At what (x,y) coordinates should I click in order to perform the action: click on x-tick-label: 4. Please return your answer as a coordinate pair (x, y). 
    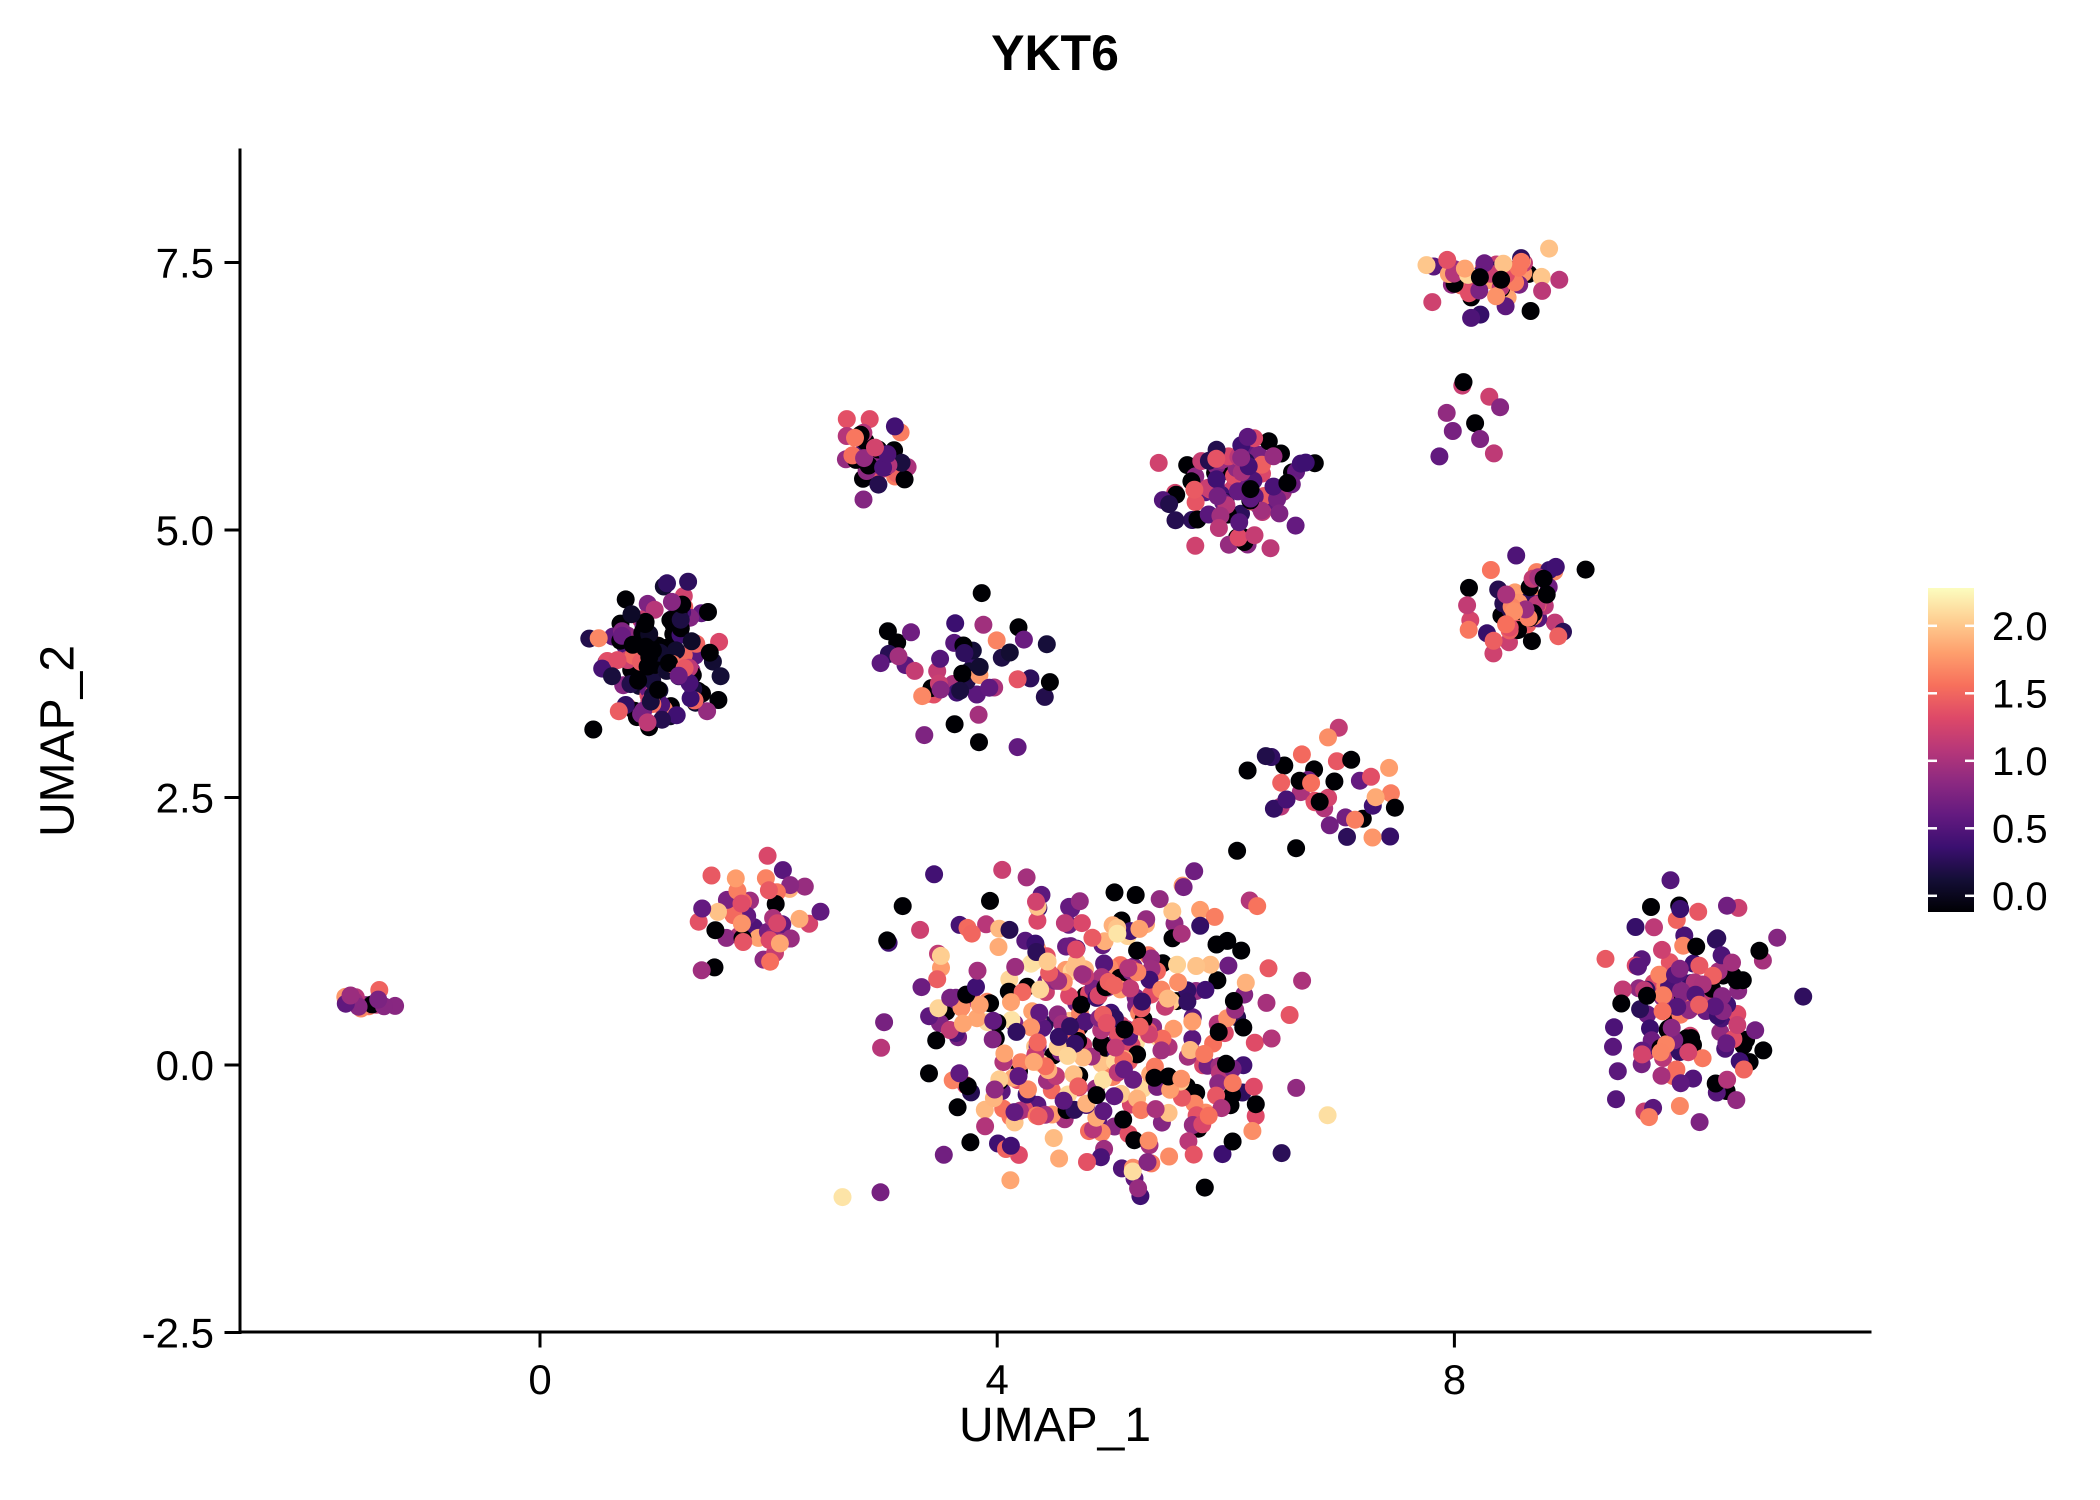
    Looking at the image, I should click on (997, 1379).